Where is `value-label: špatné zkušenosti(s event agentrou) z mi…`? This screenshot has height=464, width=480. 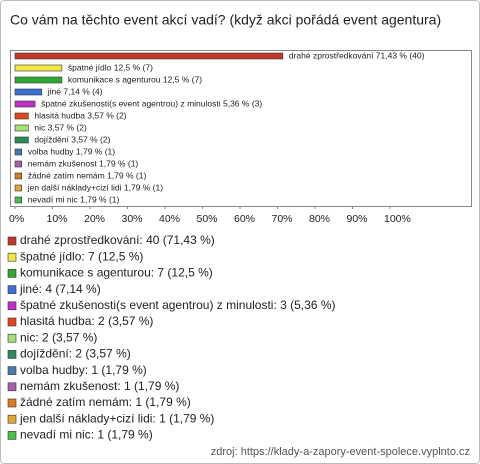 value-label: špatné zkušenosti(s event agentrou) z mi… is located at coordinates (151, 103).